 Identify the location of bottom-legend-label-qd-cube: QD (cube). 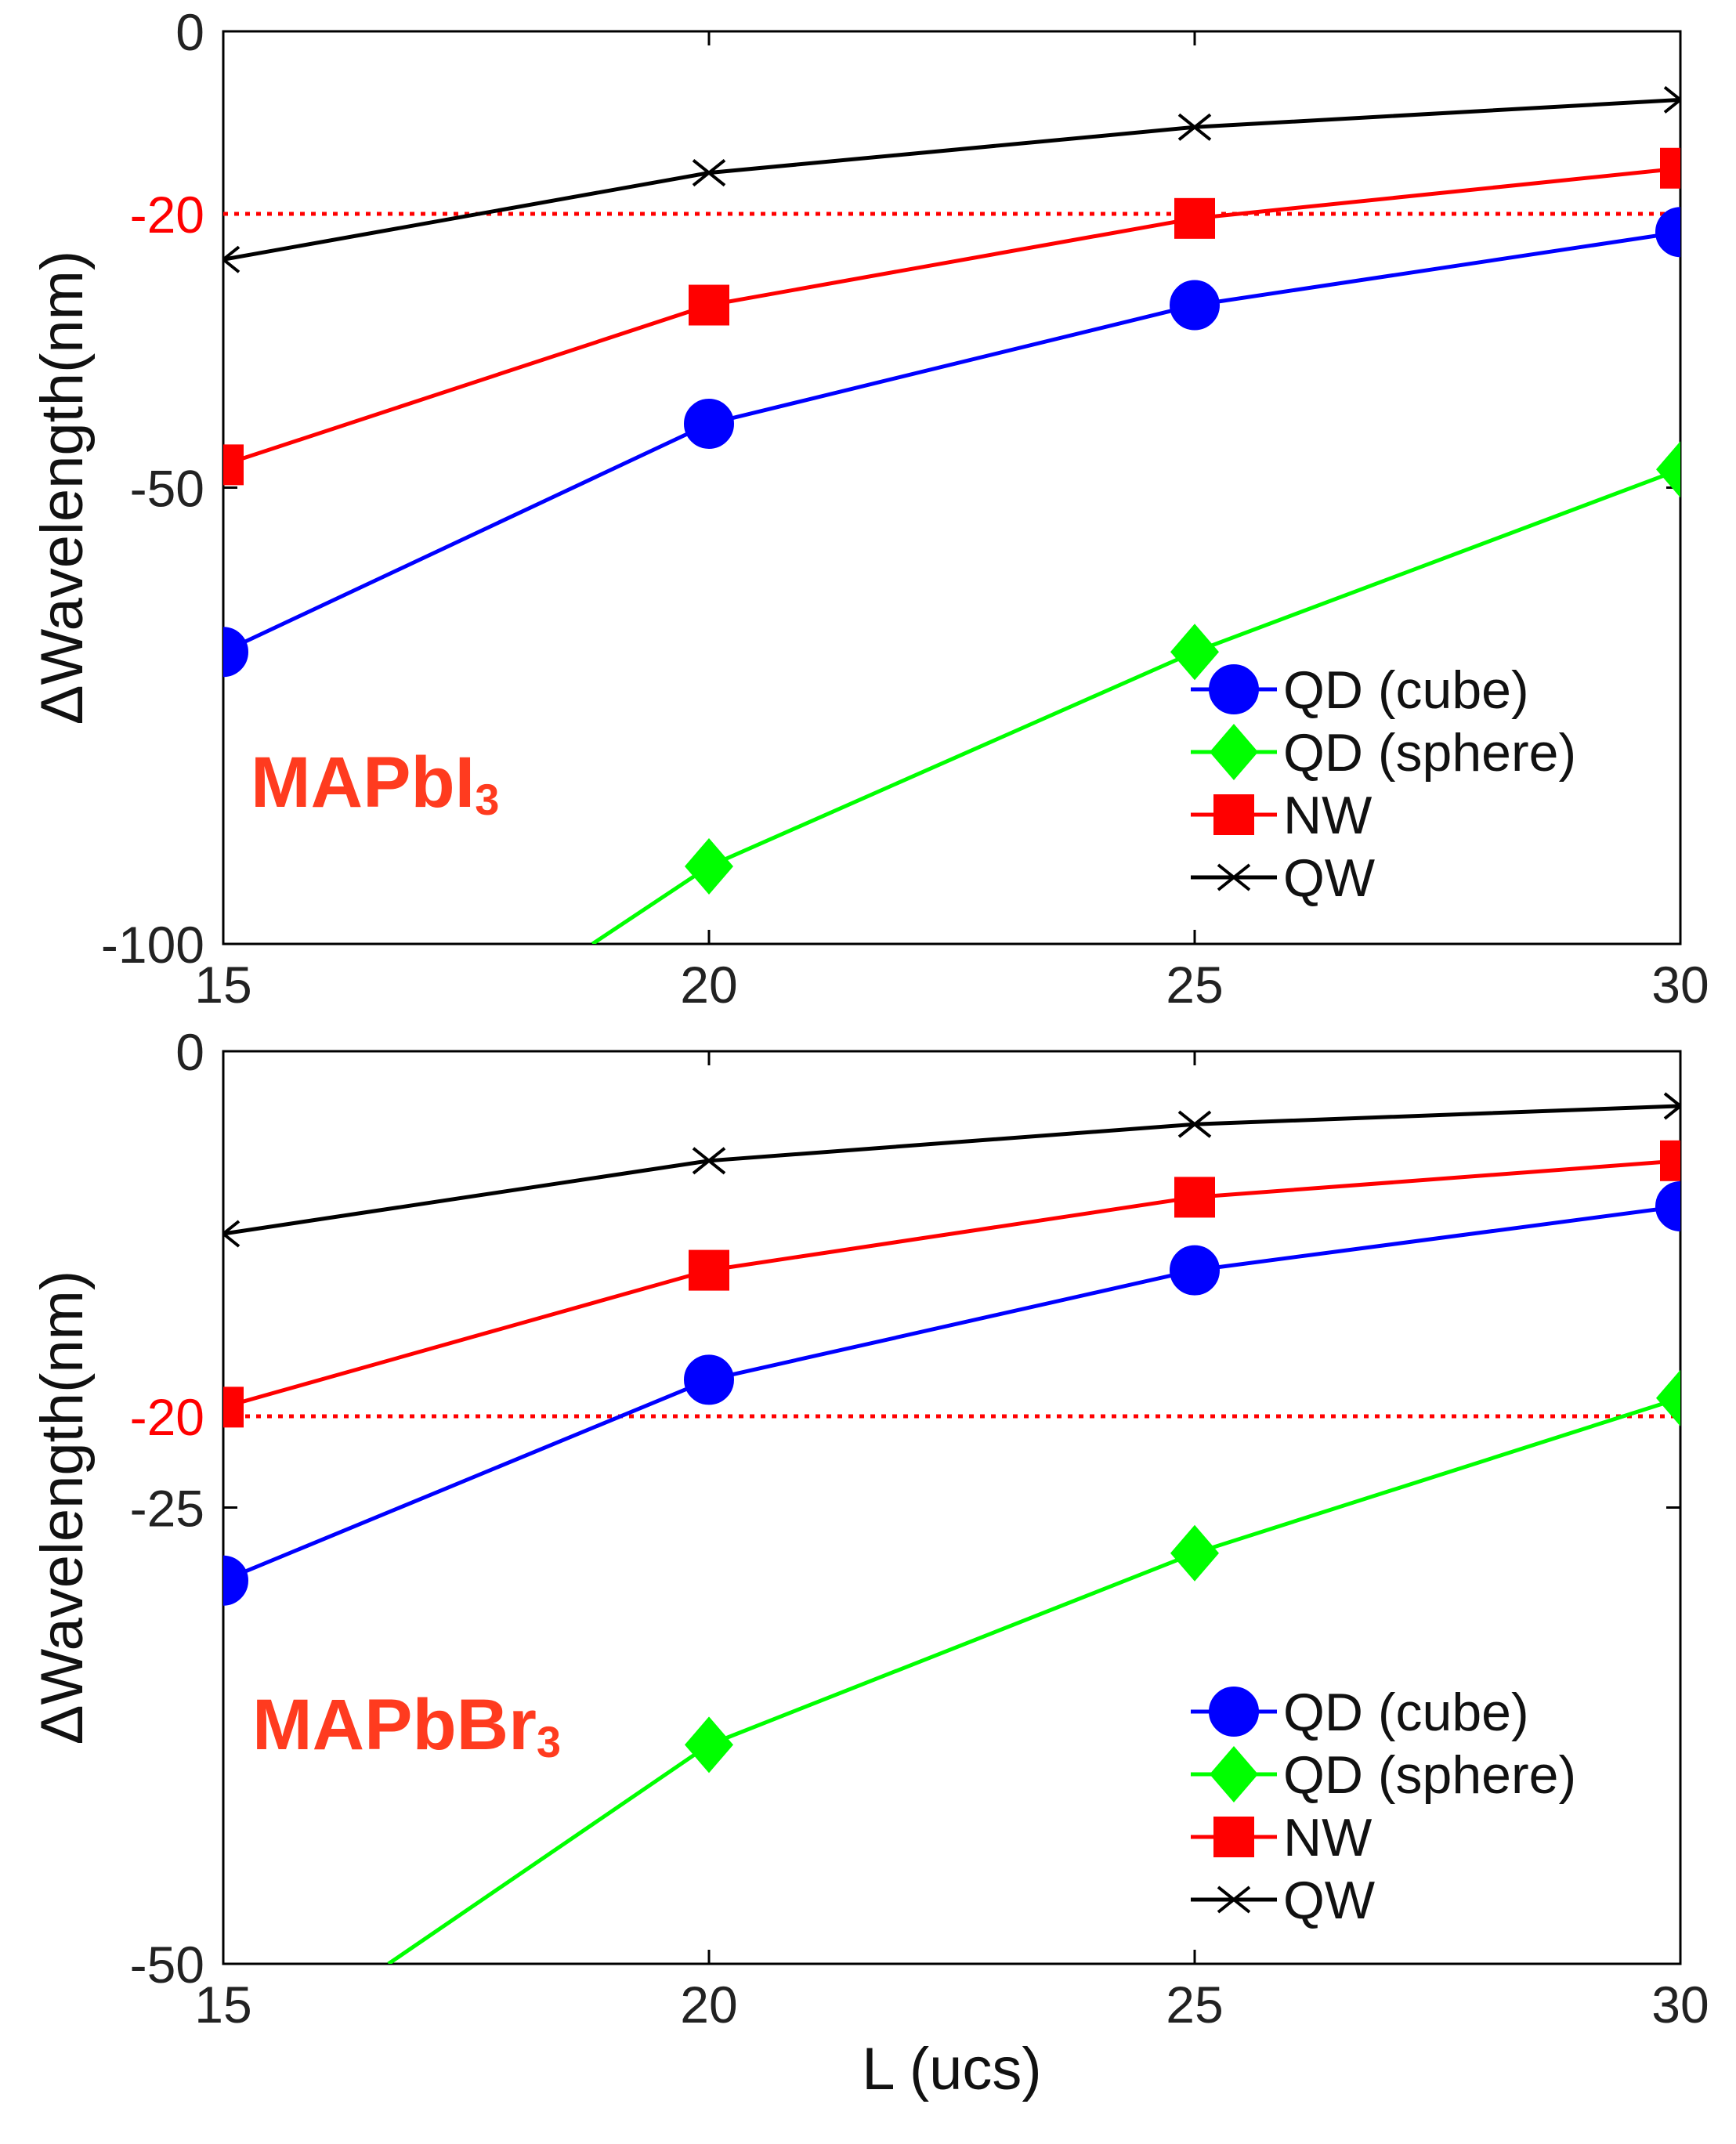
(1406, 1712).